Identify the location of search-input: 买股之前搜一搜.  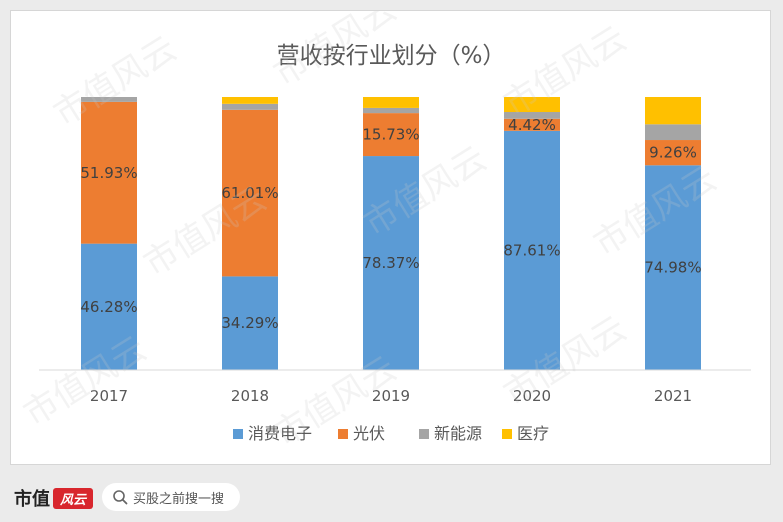
(171, 497).